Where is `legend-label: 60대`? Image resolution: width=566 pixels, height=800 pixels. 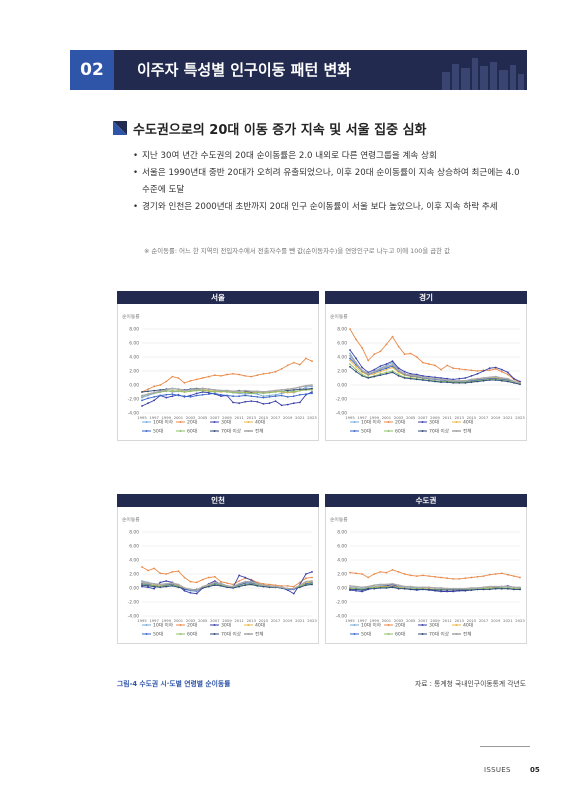 legend-label: 60대 is located at coordinates (192, 634).